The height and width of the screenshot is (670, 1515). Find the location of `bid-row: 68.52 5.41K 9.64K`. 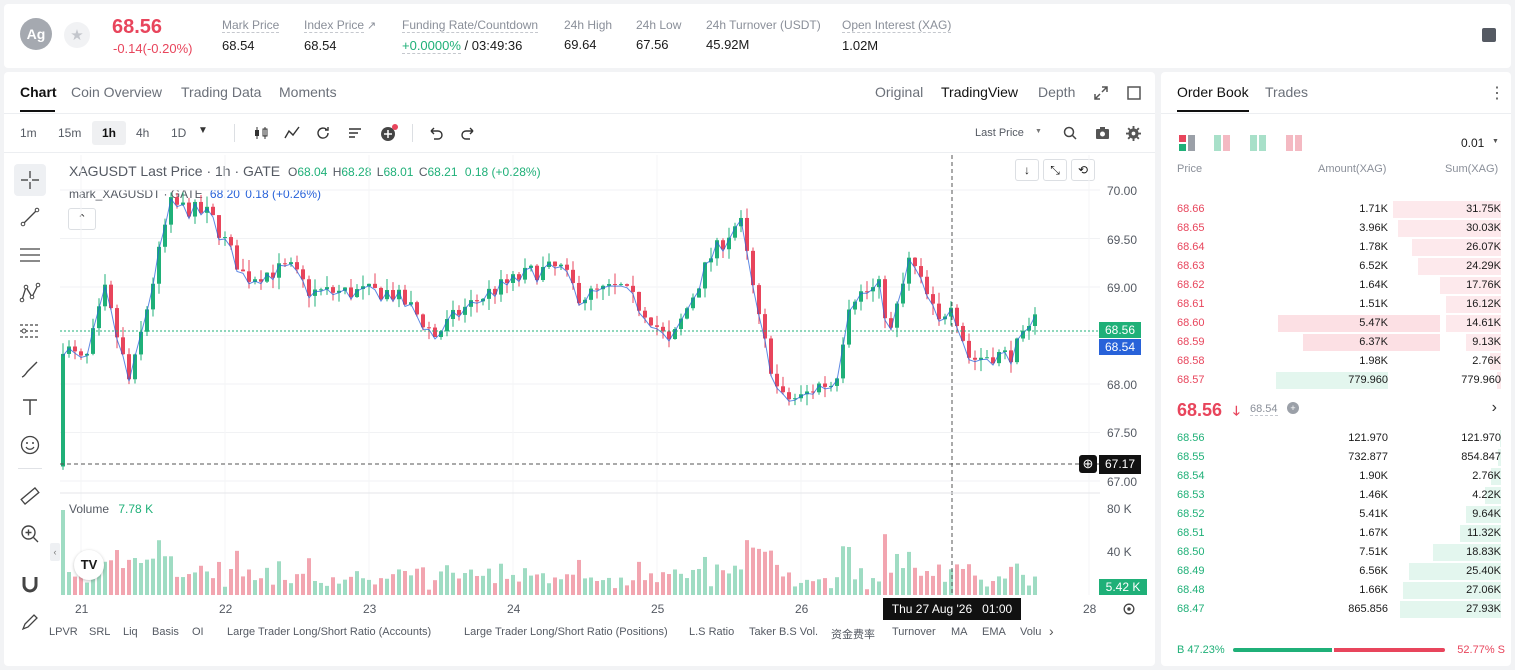

bid-row: 68.52 5.41K 9.64K is located at coordinates (1337, 514).